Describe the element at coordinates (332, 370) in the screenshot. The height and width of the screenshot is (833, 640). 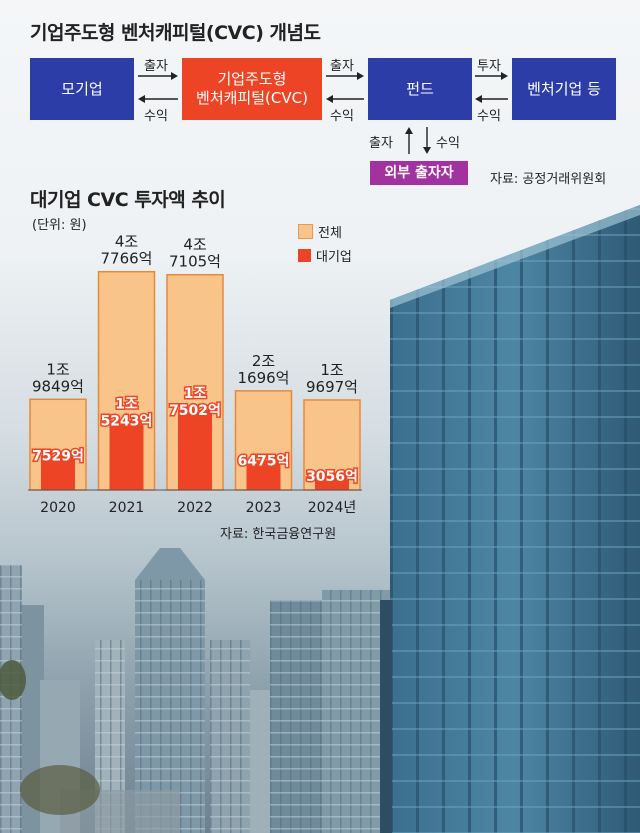
I see `label-total-2024년-0: 1조` at that location.